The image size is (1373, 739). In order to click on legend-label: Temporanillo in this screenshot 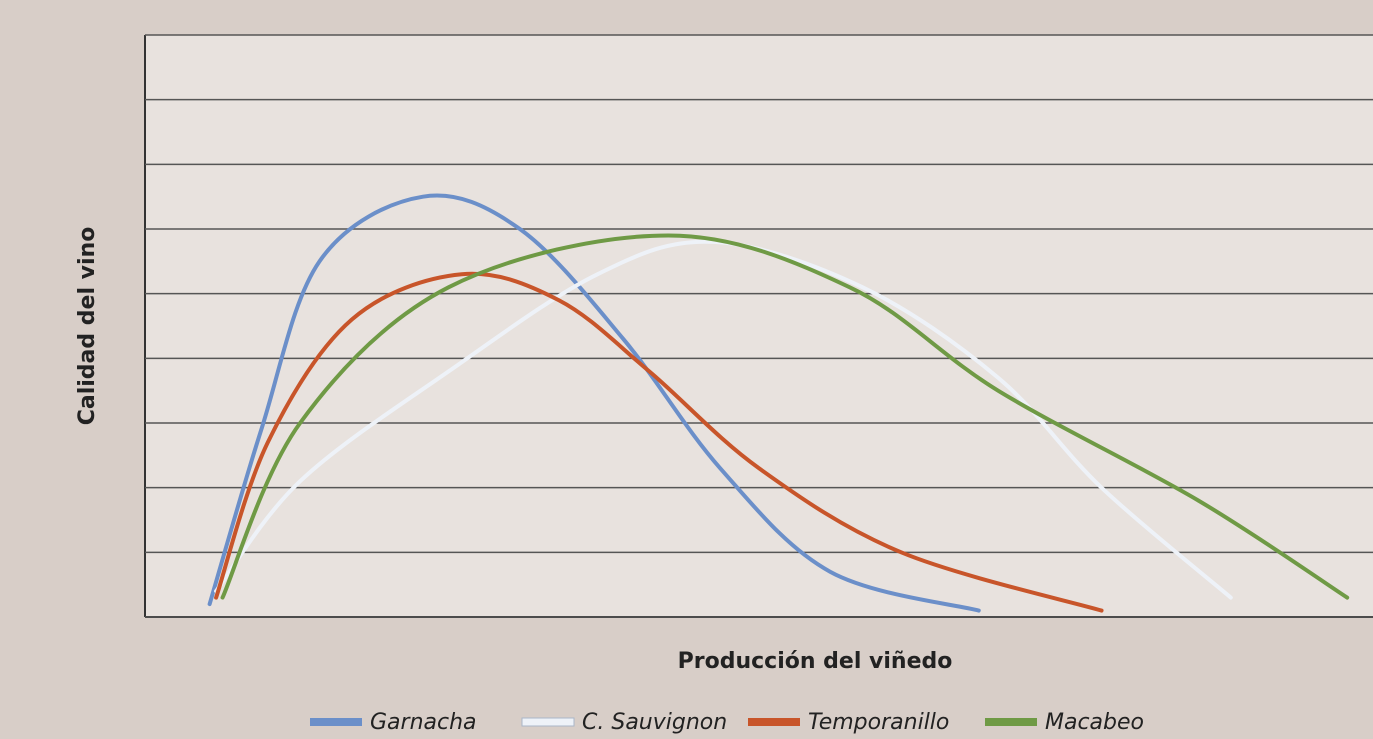, I will do `click(878, 722)`.